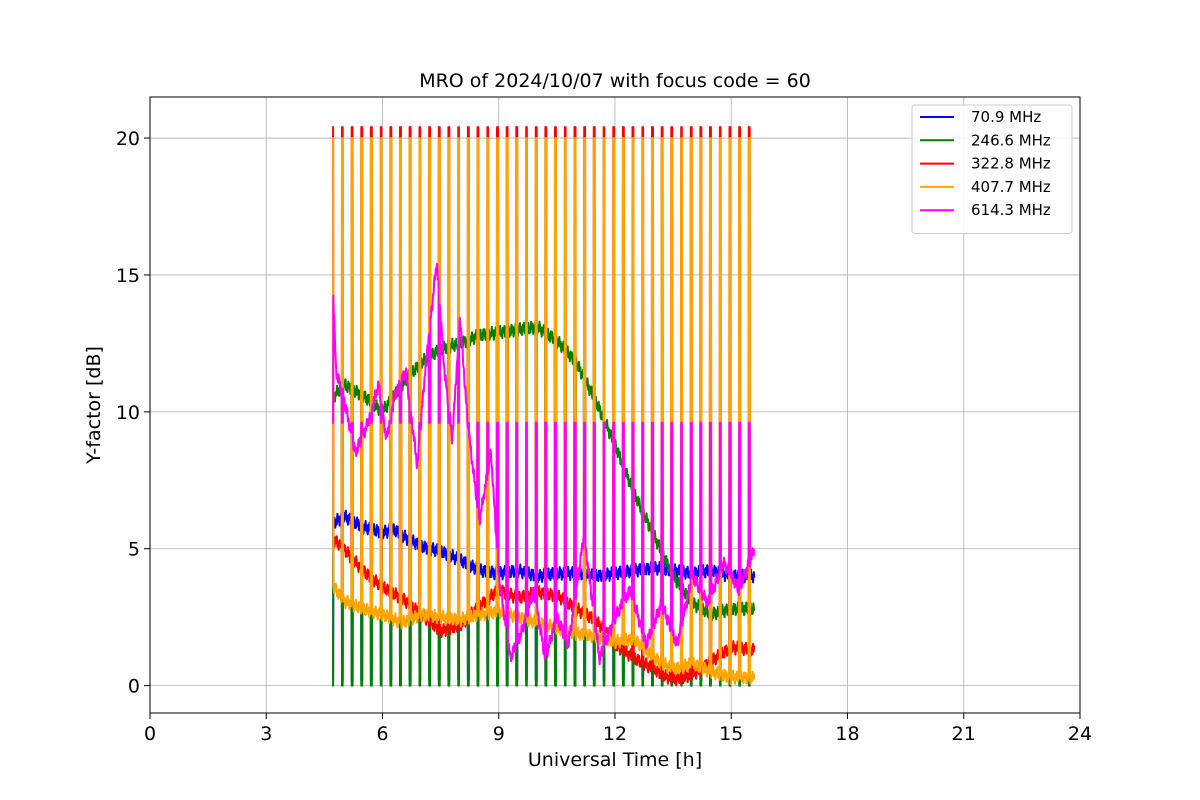 This screenshot has height=800, width=1200. I want to click on y-tick-label: 15, so click(128, 276).